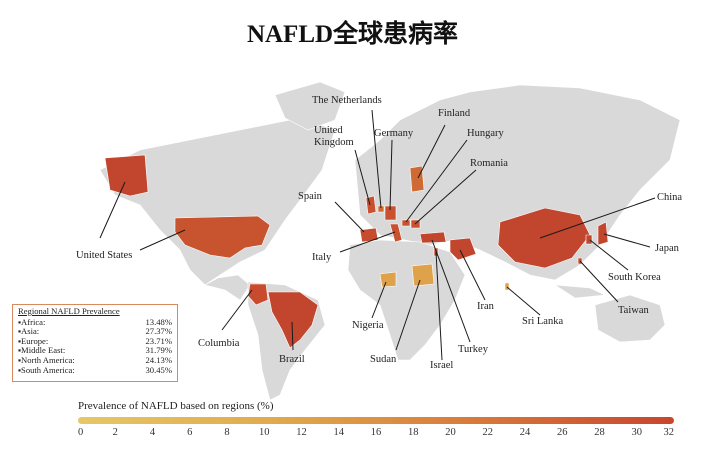 The image size is (705, 459). What do you see at coordinates (217, 201) in the screenshot?
I see `landmass-north-america` at bounding box center [217, 201].